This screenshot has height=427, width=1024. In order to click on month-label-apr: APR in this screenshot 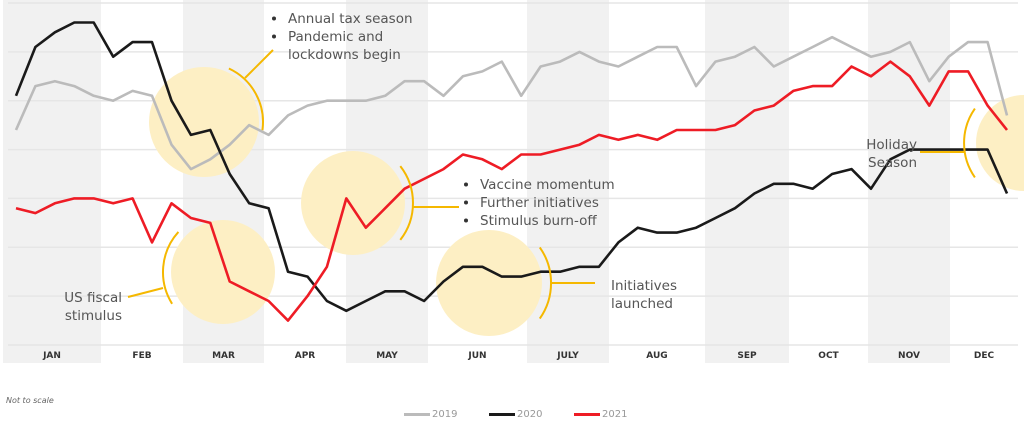, I will do `click(305, 356)`.